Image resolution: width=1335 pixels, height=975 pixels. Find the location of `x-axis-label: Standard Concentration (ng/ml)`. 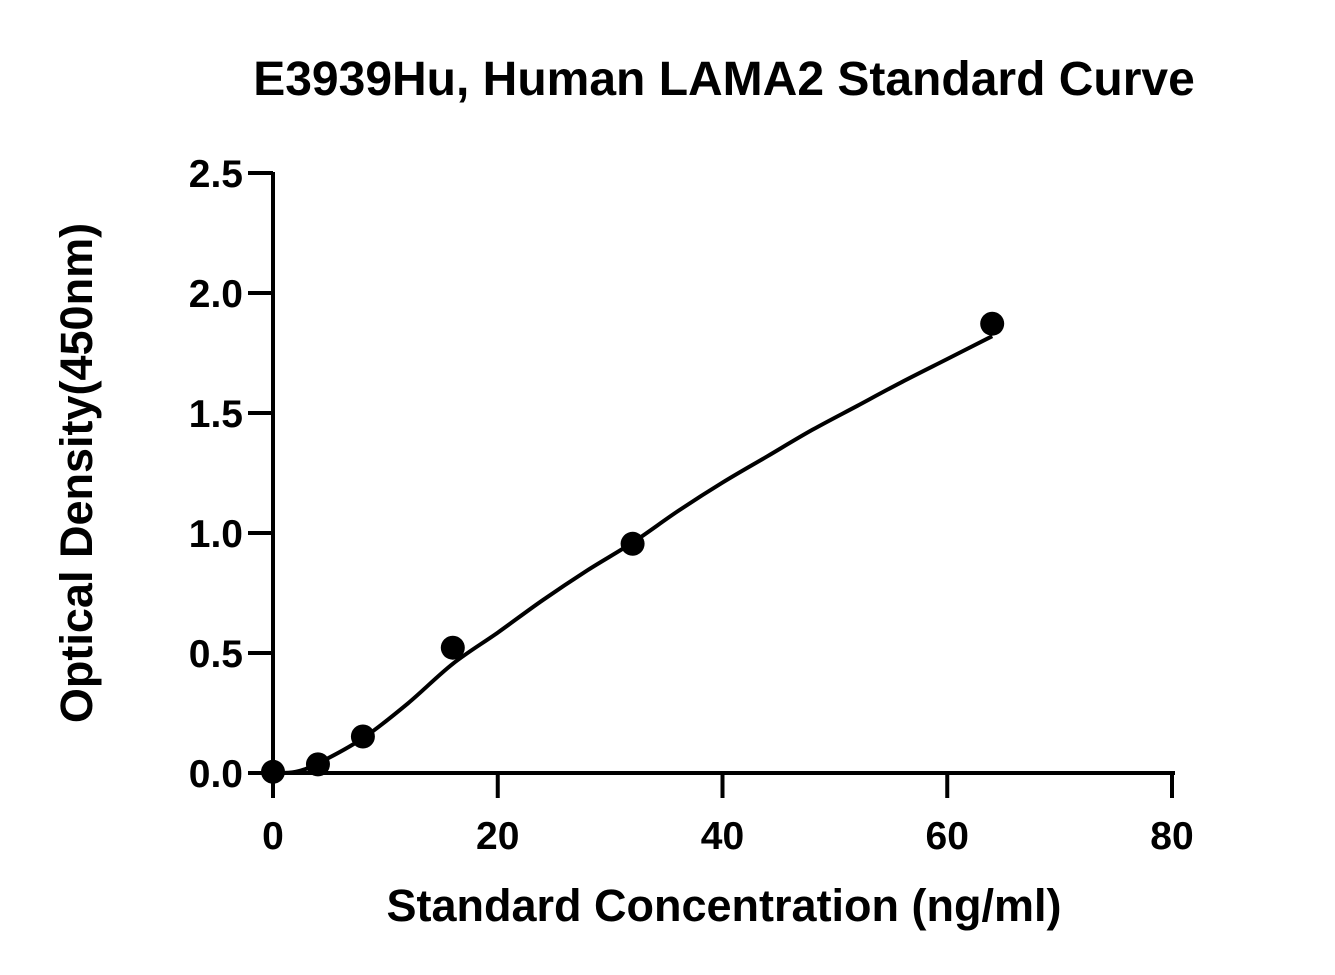

x-axis-label: Standard Concentration (ng/ml) is located at coordinates (724, 905).